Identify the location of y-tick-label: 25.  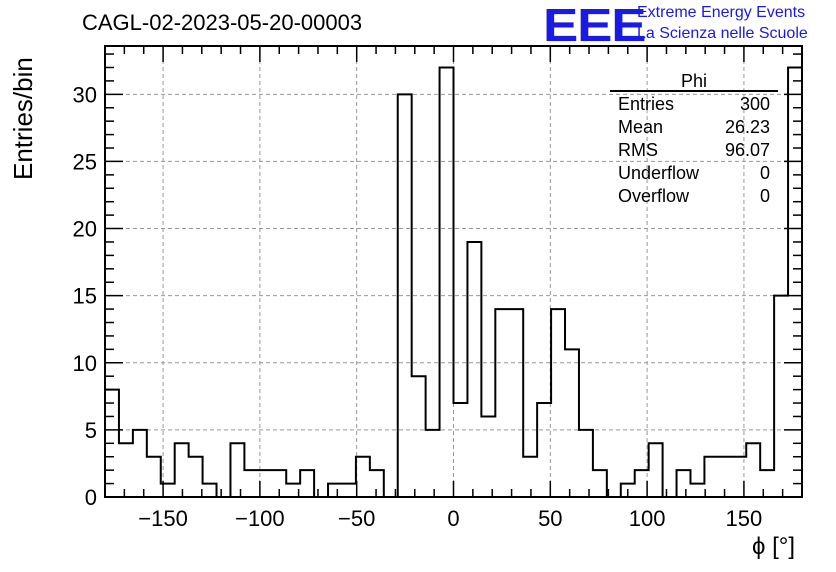
(85, 161).